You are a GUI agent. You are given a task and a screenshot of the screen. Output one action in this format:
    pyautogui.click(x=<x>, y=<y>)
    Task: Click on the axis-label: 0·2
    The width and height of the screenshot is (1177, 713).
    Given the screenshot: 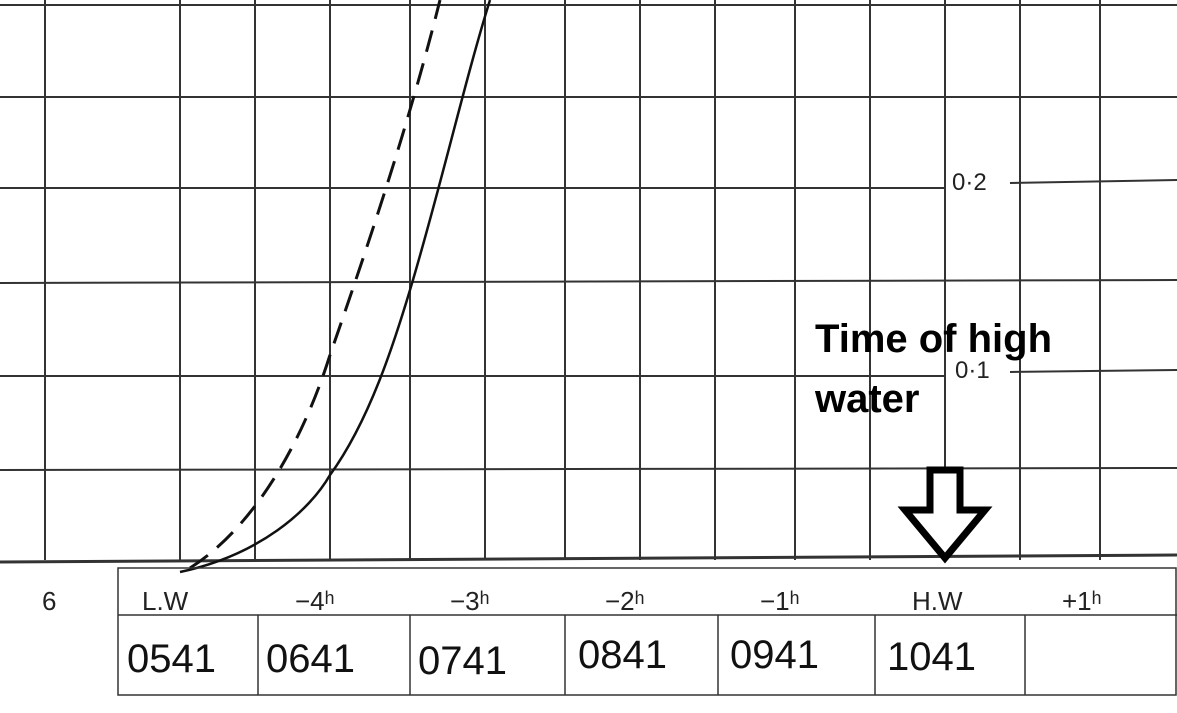 What is the action you would take?
    pyautogui.click(x=969, y=182)
    